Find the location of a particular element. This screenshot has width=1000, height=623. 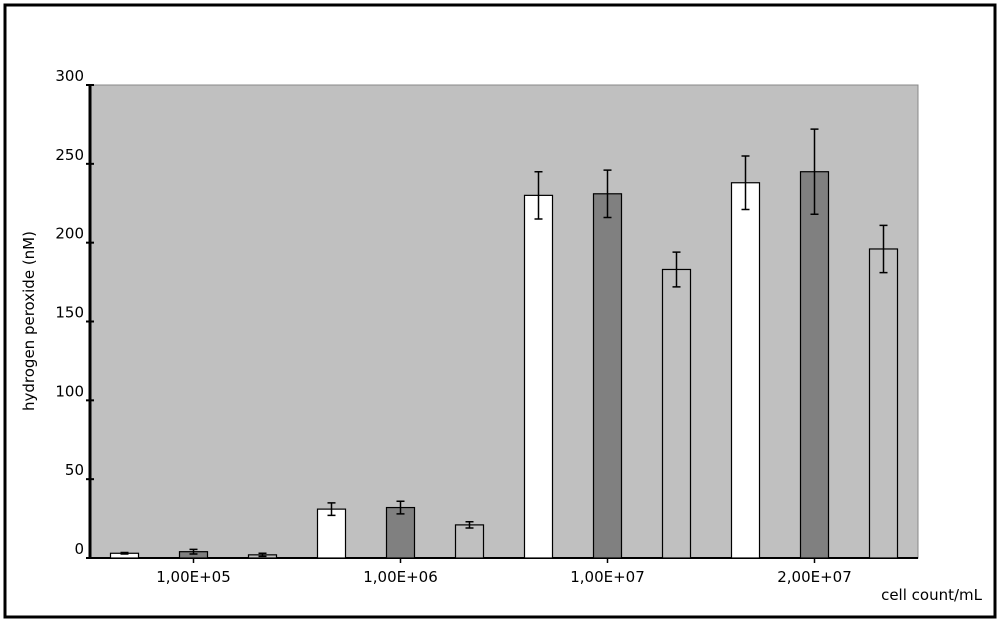

y-tick-label: 300 is located at coordinates (69, 76).